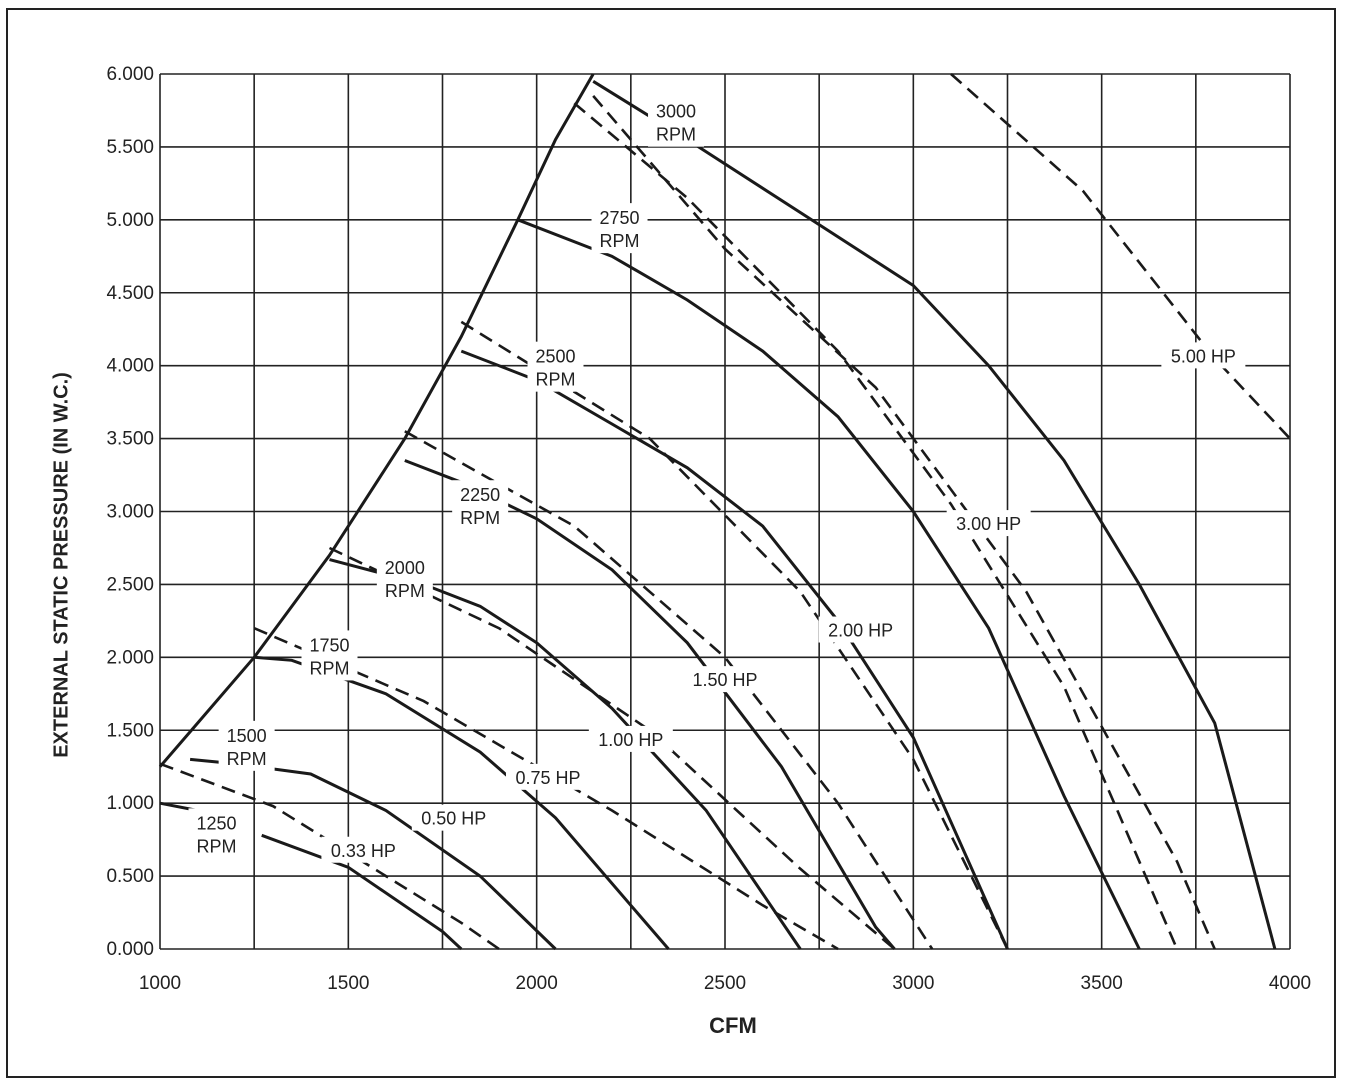 This screenshot has height=1086, width=1352. What do you see at coordinates (130, 803) in the screenshot?
I see `y-tick-label: 1.000` at bounding box center [130, 803].